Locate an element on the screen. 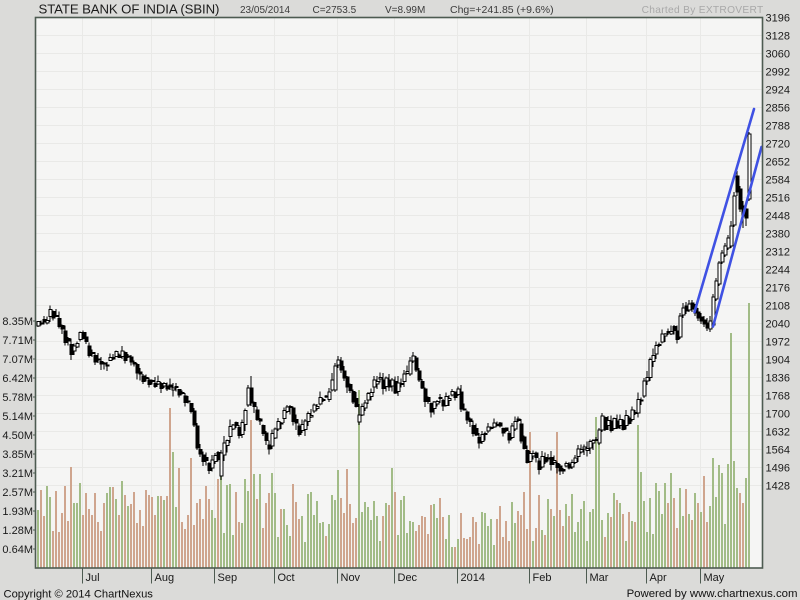 This screenshot has width=800, height=600. svg-text: Chg=+241.85 (+9.6%) is located at coordinates (502, 10).